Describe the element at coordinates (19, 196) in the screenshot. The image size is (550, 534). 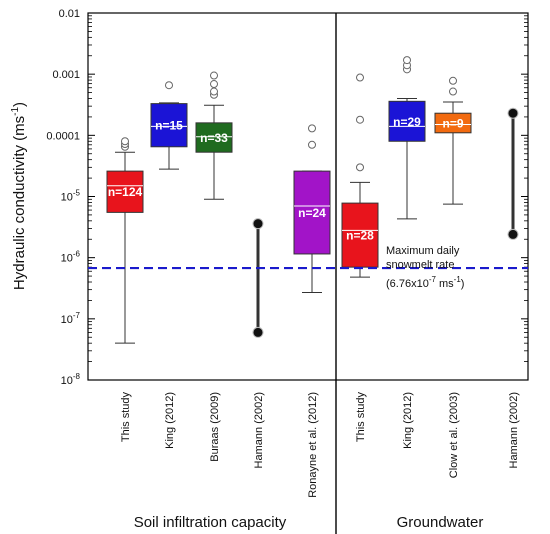
I see `y-axis-title: Hydraulic conductivity (ms-1)` at that location.